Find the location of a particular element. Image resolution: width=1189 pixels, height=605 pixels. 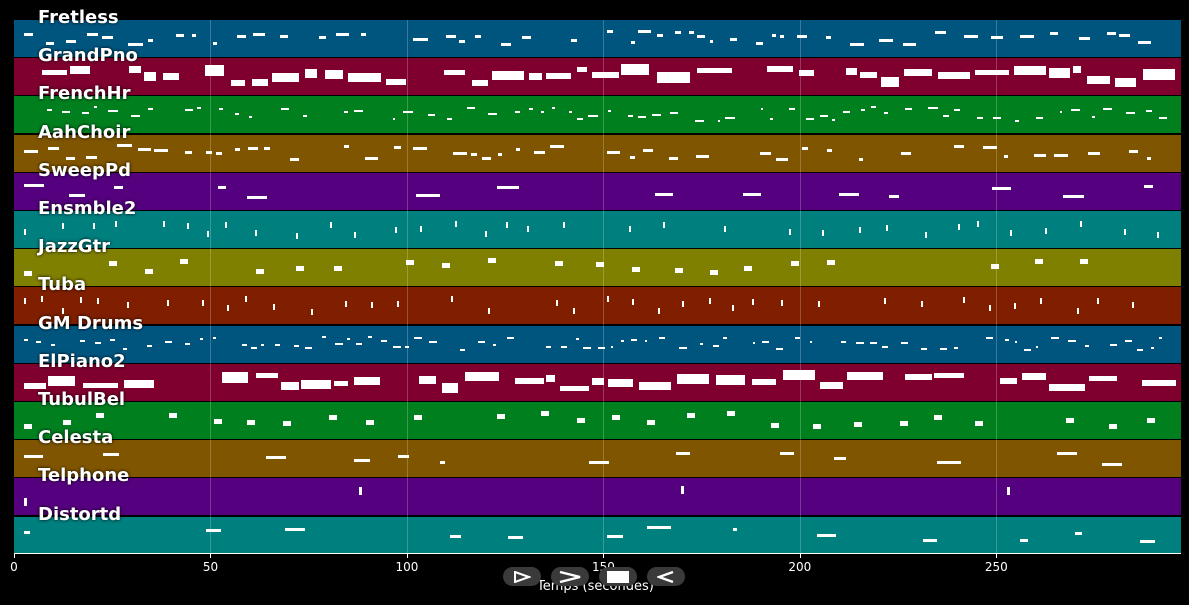

track-label: SweepPd is located at coordinates (84, 170).